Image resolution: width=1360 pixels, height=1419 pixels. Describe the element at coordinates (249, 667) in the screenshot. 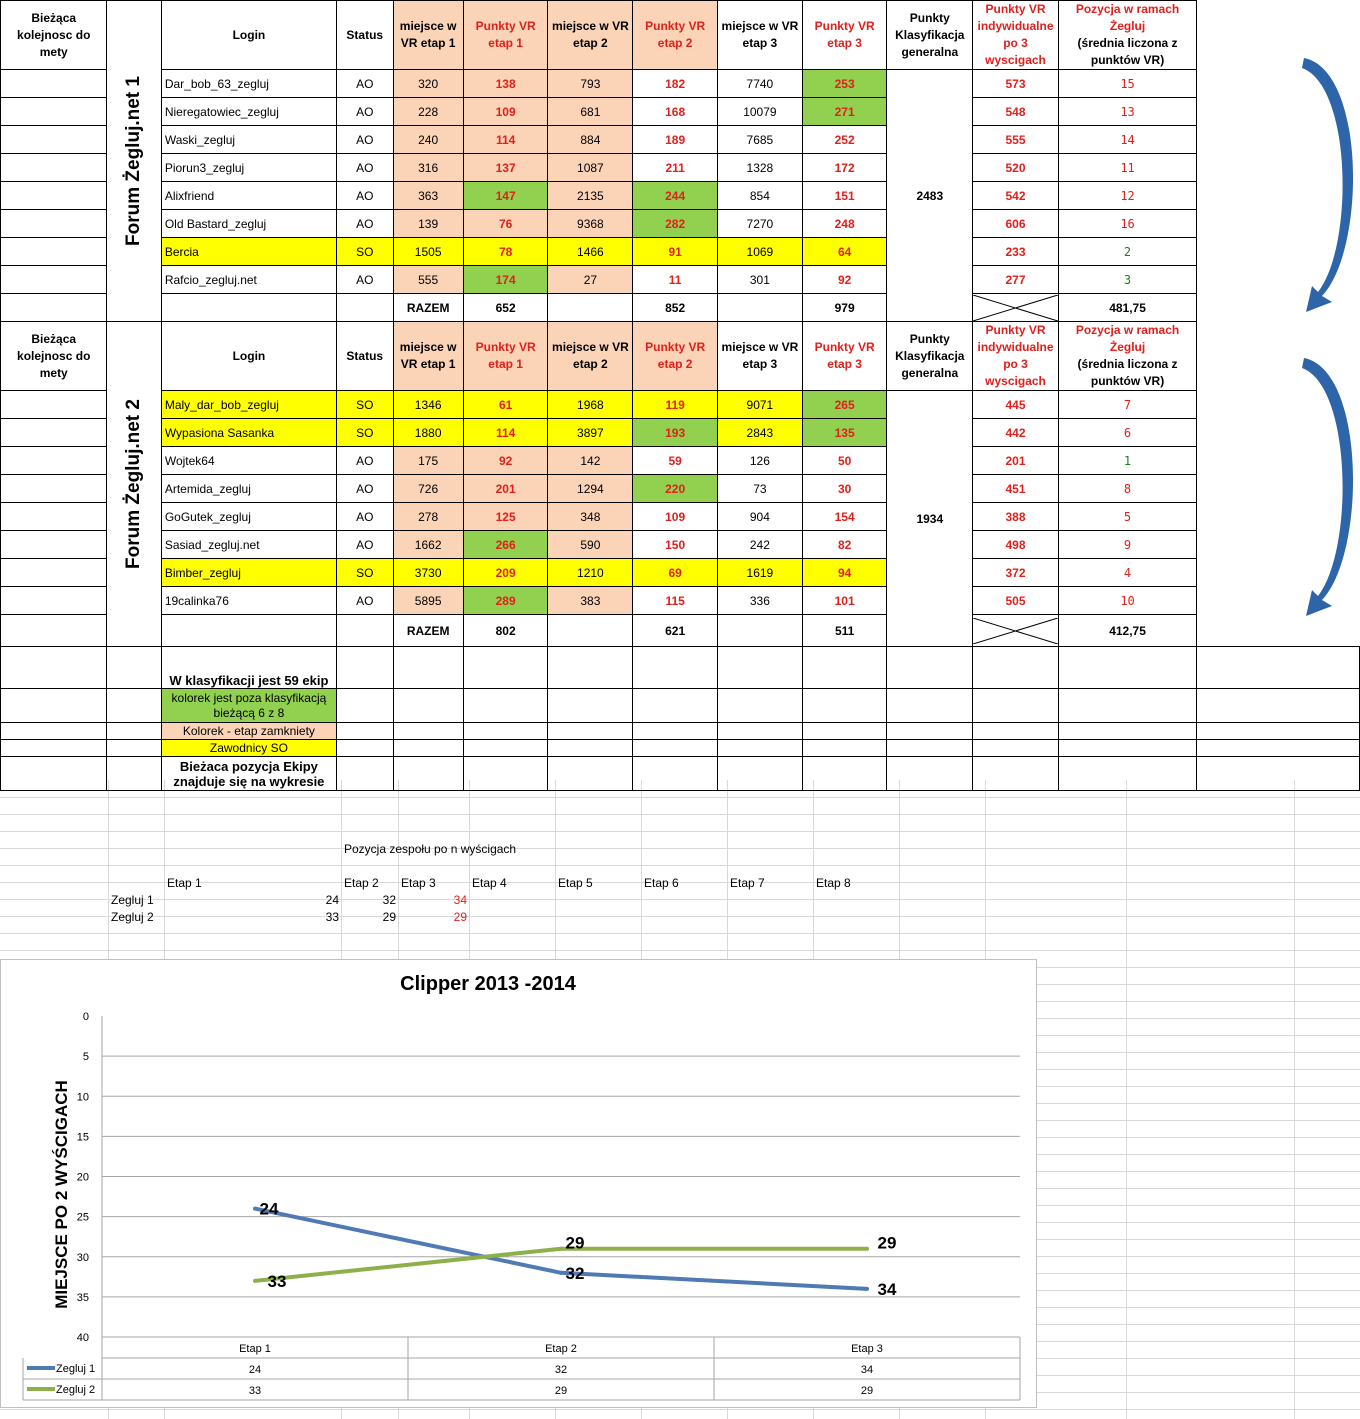

I see `legend-count: W klasyfikacji jest 59 ekip` at that location.